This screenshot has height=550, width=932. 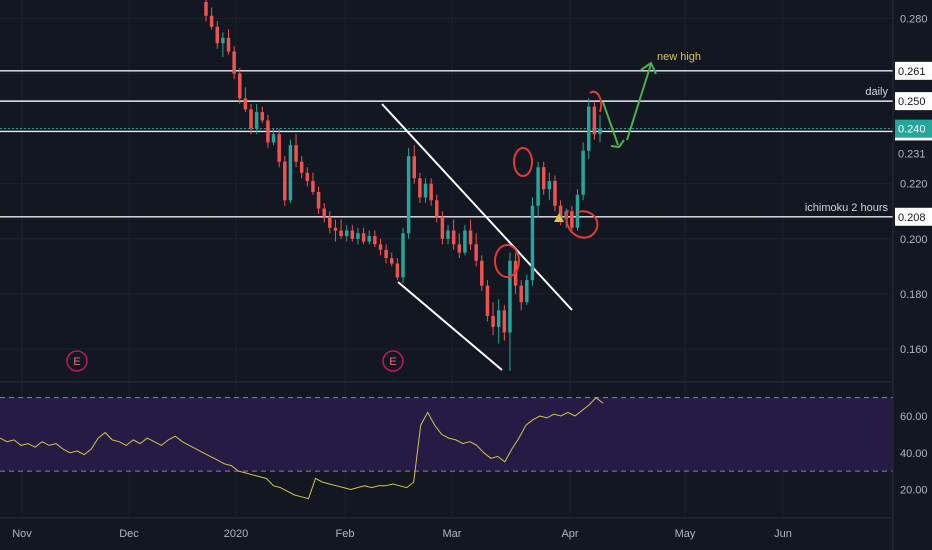 I want to click on earnings-marker-label: E, so click(x=392, y=362).